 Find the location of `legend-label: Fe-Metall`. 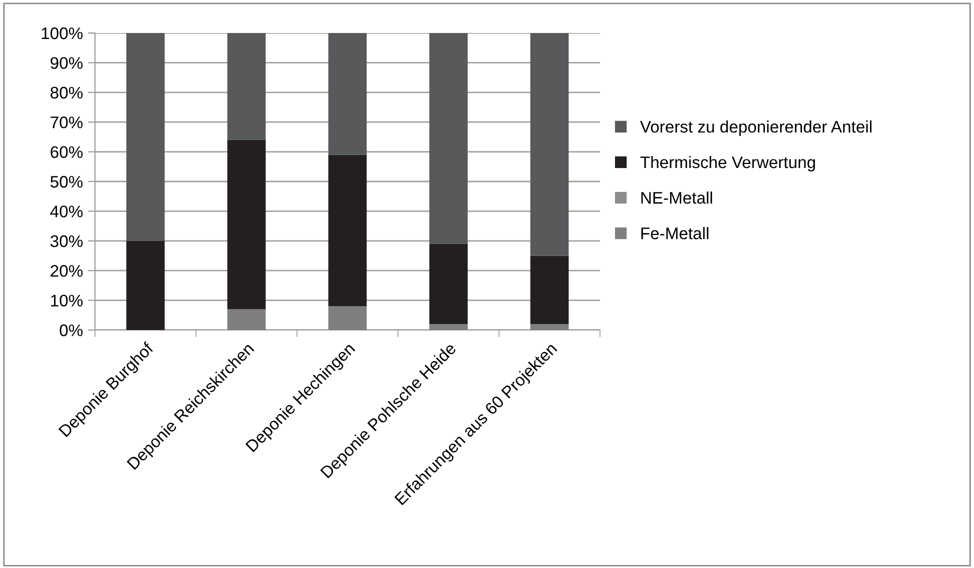

legend-label: Fe-Metall is located at coordinates (674, 233).